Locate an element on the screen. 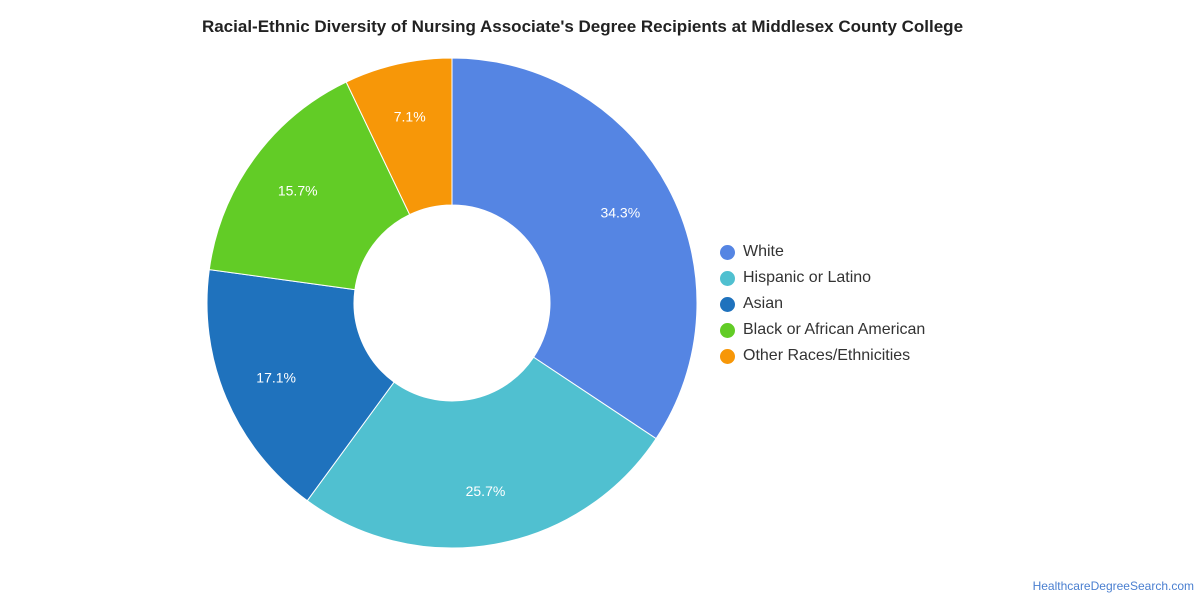 The height and width of the screenshot is (600, 1200). slice-black-or-african-american is located at coordinates (309, 186).